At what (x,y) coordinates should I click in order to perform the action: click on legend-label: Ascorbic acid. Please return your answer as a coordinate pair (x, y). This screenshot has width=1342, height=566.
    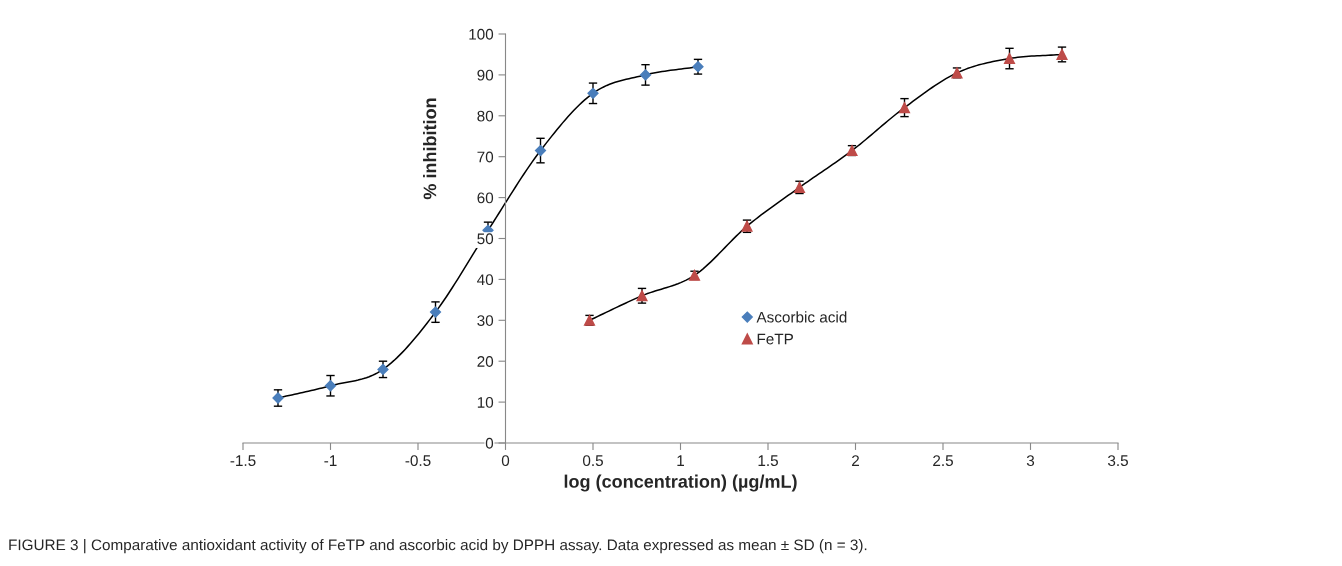
    Looking at the image, I should click on (801, 317).